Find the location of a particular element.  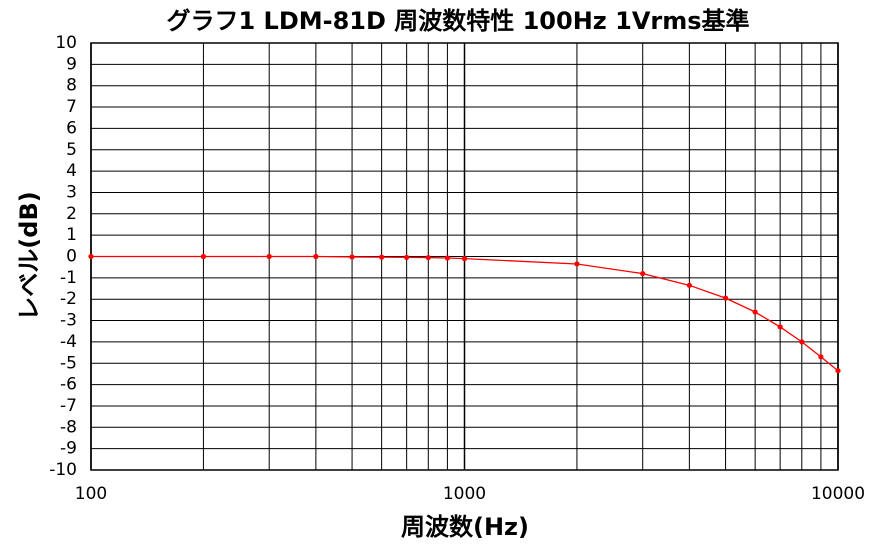

y-tick-label: 1 is located at coordinates (71, 235).